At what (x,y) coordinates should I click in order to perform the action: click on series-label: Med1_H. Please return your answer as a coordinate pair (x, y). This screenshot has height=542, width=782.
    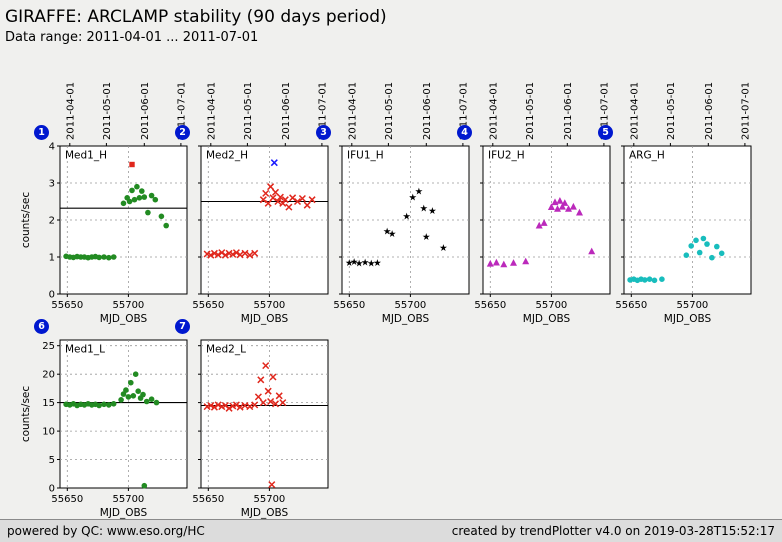
    Looking at the image, I should click on (86, 156).